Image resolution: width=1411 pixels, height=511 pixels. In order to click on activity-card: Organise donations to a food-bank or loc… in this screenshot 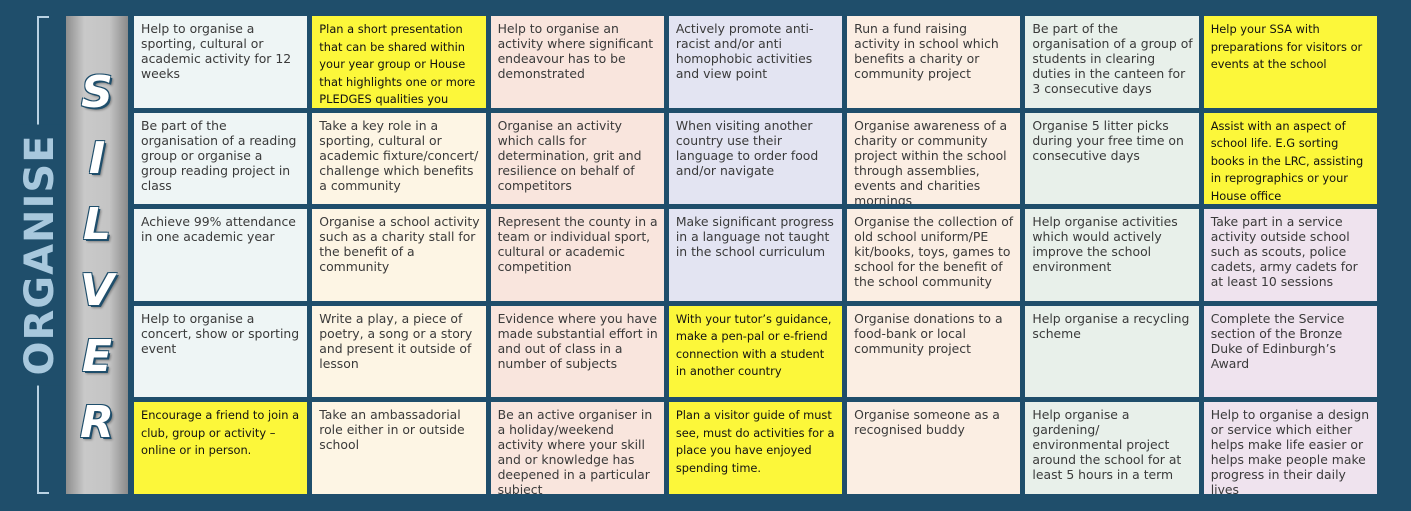, I will do `click(934, 351)`.